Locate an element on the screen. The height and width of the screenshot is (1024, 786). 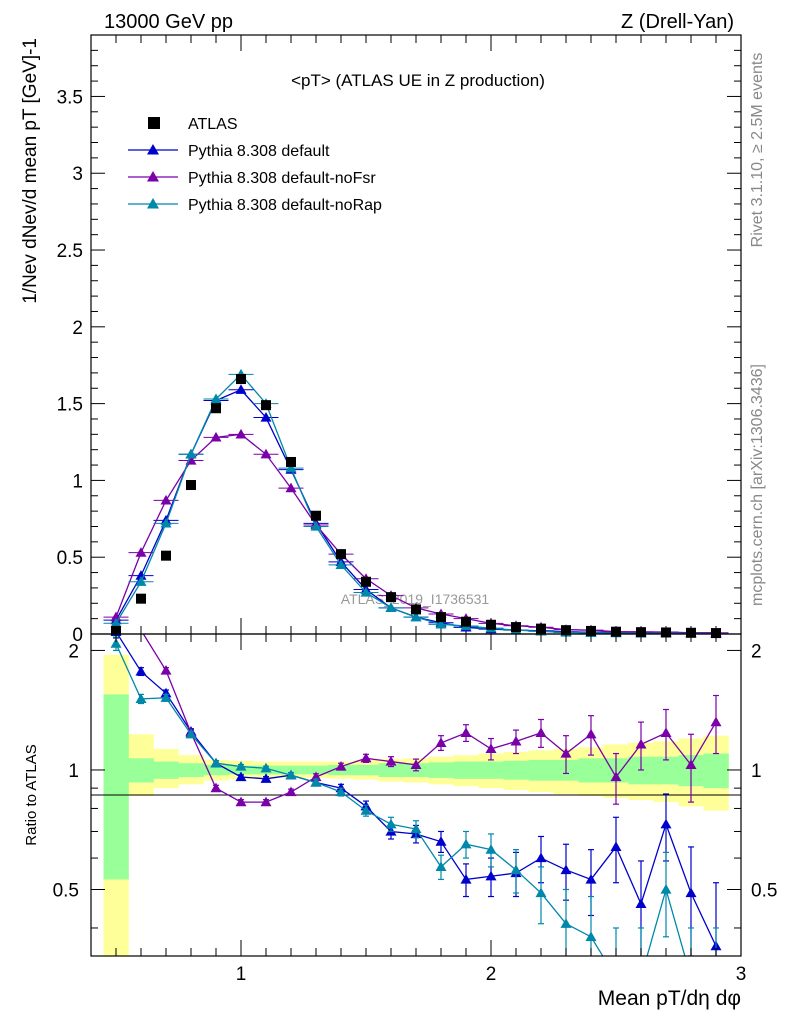
y-tick-label: 3.5 is located at coordinates (70, 97).